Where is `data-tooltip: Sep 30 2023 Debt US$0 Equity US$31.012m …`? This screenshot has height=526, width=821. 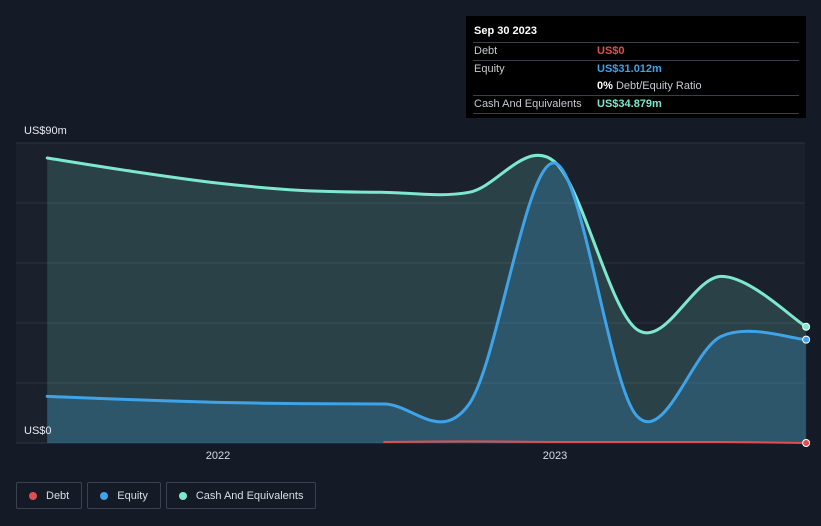 data-tooltip: Sep 30 2023 Debt US$0 Equity US$31.012m … is located at coordinates (636, 67).